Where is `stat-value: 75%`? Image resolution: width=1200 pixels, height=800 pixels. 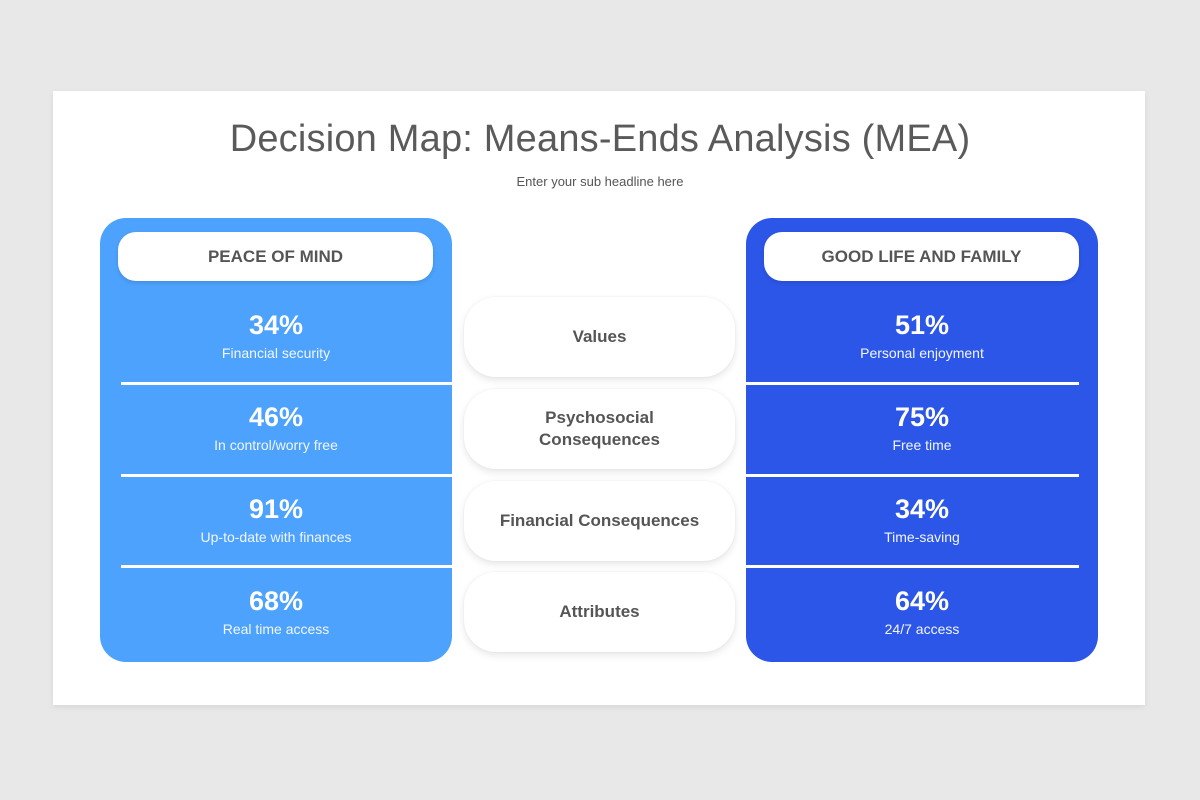 stat-value: 75% is located at coordinates (922, 417).